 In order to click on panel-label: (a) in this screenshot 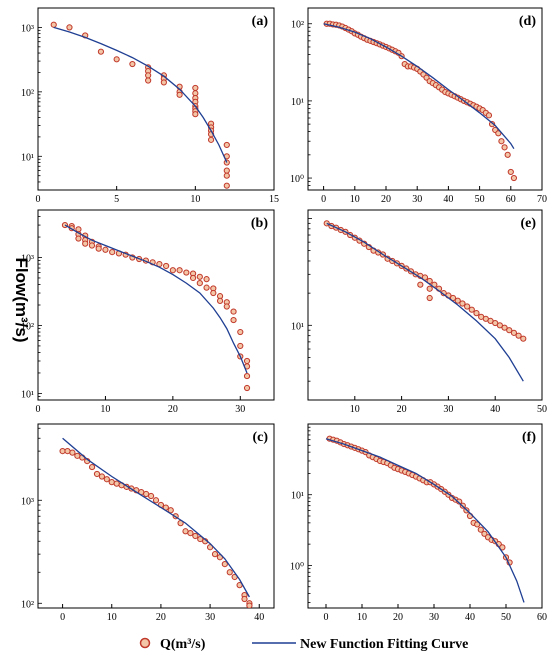, I will do `click(260, 21)`.